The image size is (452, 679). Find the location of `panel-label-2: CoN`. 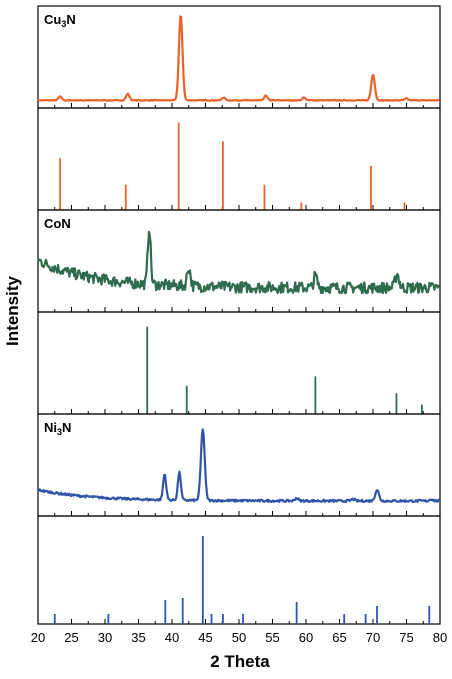

panel-label-2: CoN is located at coordinates (57, 223).